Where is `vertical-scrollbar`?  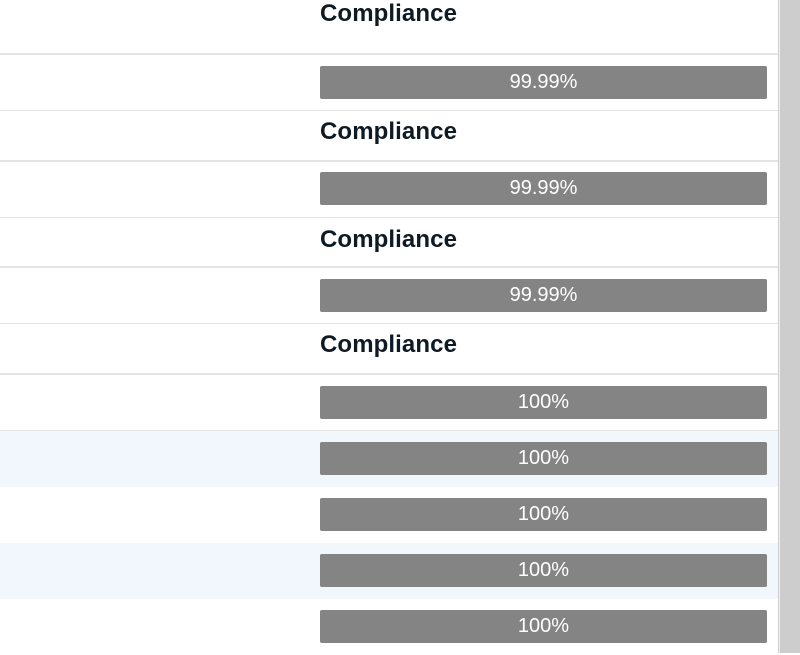 vertical-scrollbar is located at coordinates (789, 326).